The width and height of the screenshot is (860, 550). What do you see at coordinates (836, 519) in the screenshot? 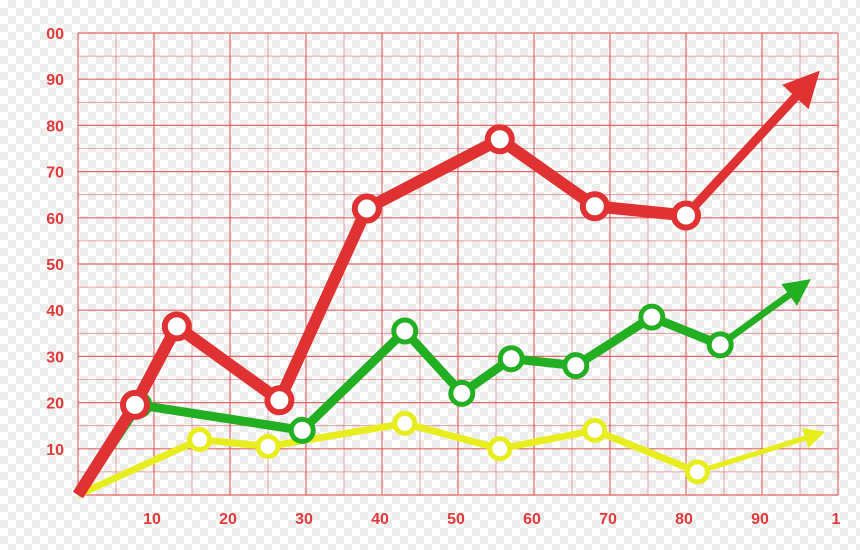
I see `x-tick-label: 1` at bounding box center [836, 519].